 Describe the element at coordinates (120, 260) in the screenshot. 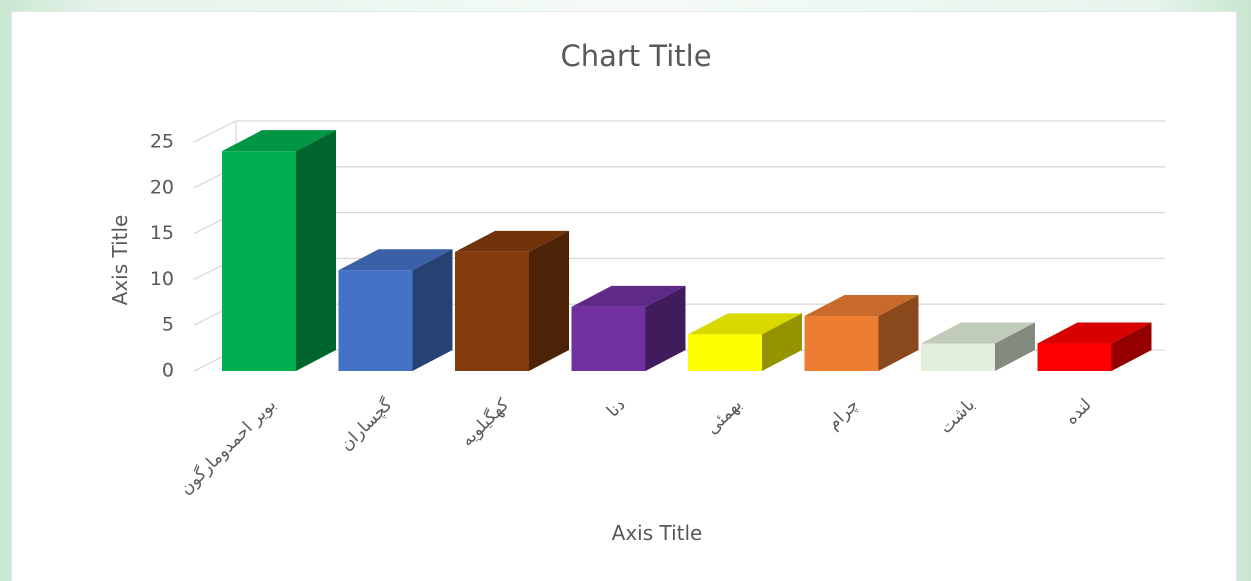

I see `y-axis-title: Axis Title` at that location.